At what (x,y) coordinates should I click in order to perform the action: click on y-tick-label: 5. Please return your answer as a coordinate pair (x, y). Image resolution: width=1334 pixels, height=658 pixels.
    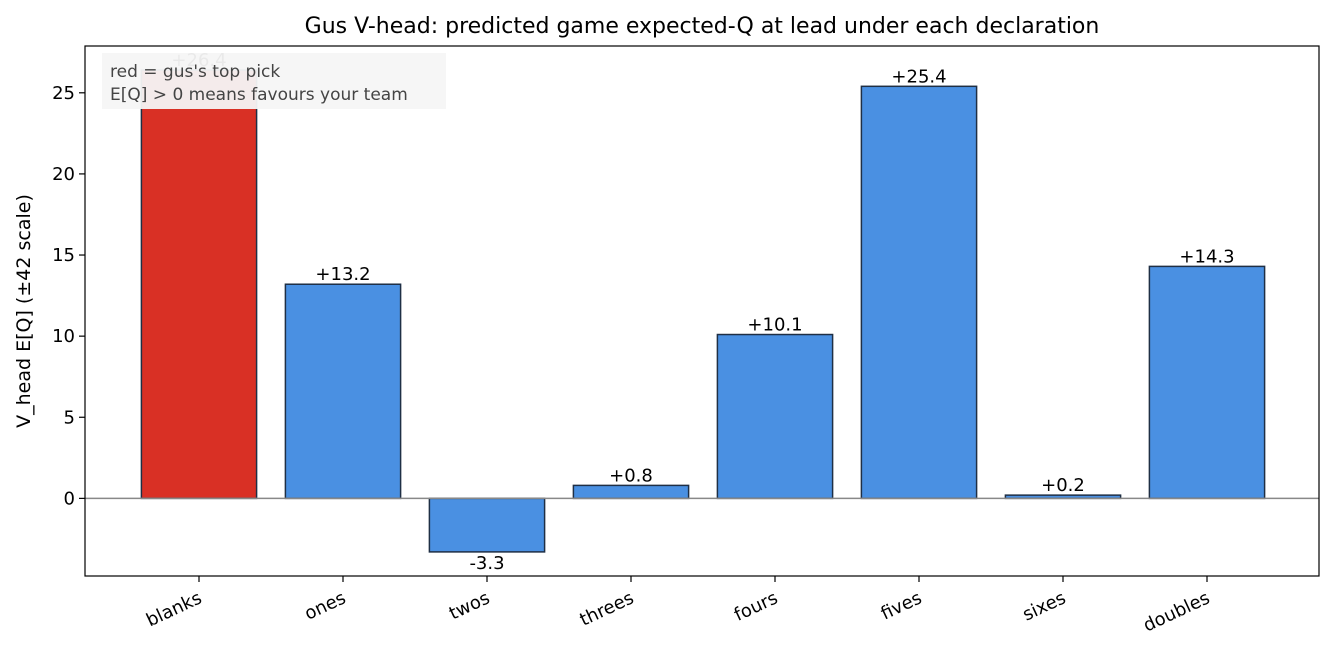
    Looking at the image, I should click on (69, 417).